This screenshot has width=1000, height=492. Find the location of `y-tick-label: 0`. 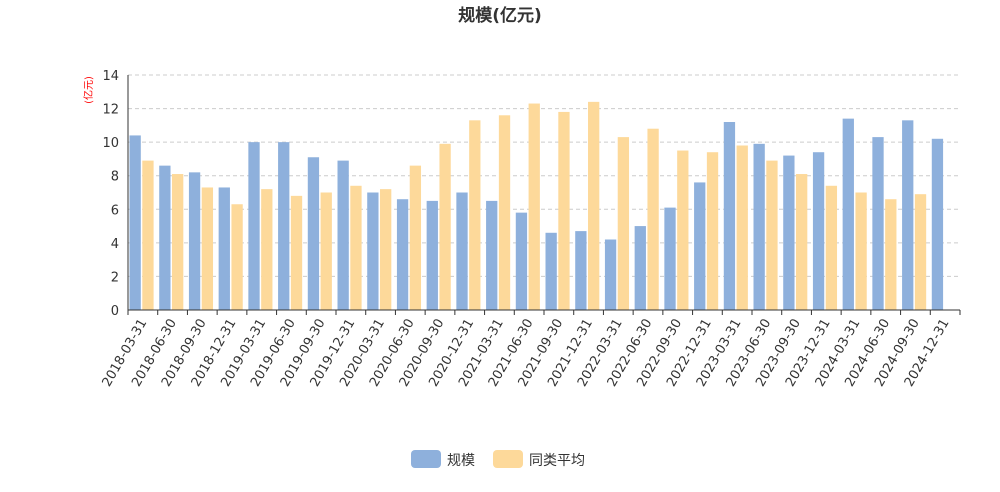

y-tick-label: 0 is located at coordinates (115, 311).